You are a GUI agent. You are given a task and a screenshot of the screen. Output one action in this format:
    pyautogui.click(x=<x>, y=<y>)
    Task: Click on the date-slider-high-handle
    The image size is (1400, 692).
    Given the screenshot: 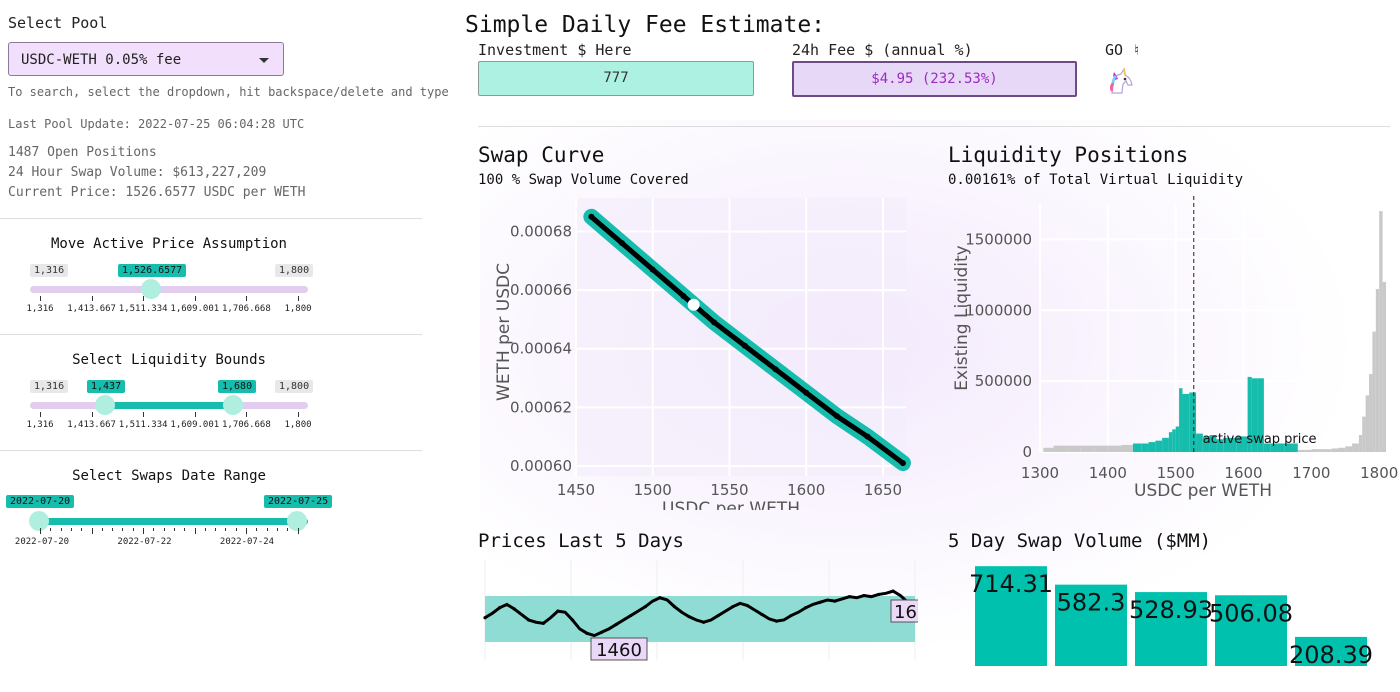 What is the action you would take?
    pyautogui.click(x=297, y=521)
    